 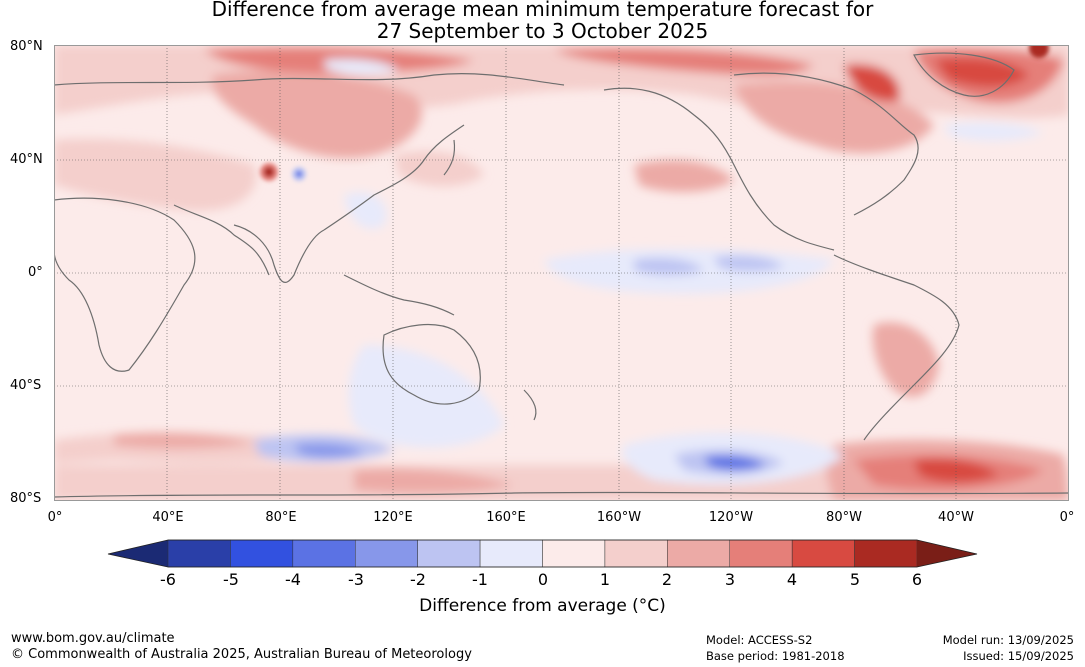 I want to click on colorbar-tick-label: -3, so click(x=356, y=579).